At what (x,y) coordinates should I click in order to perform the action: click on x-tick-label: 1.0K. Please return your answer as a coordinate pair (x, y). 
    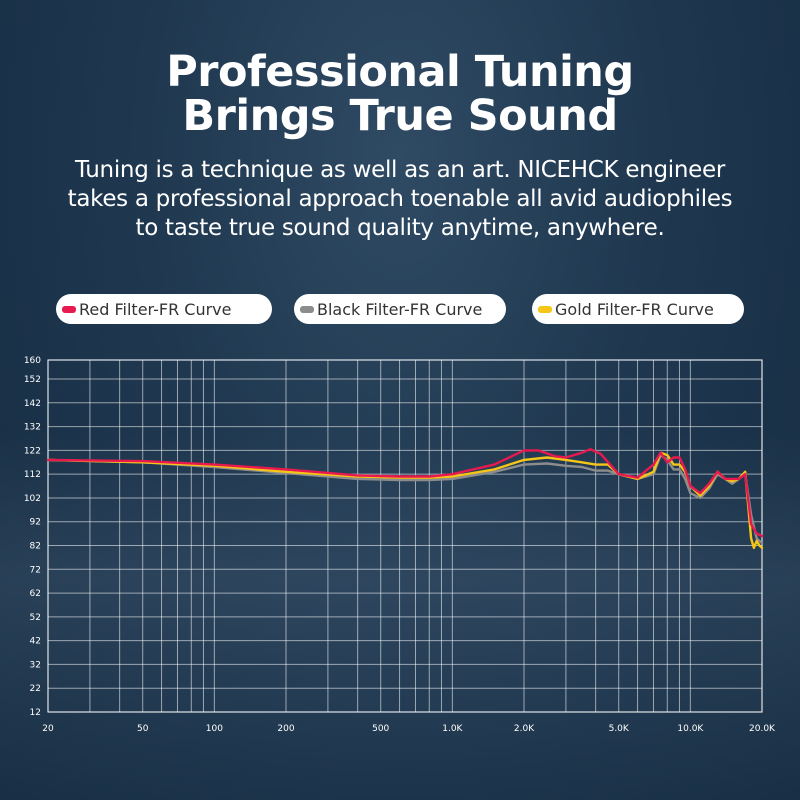
    Looking at the image, I should click on (452, 729).